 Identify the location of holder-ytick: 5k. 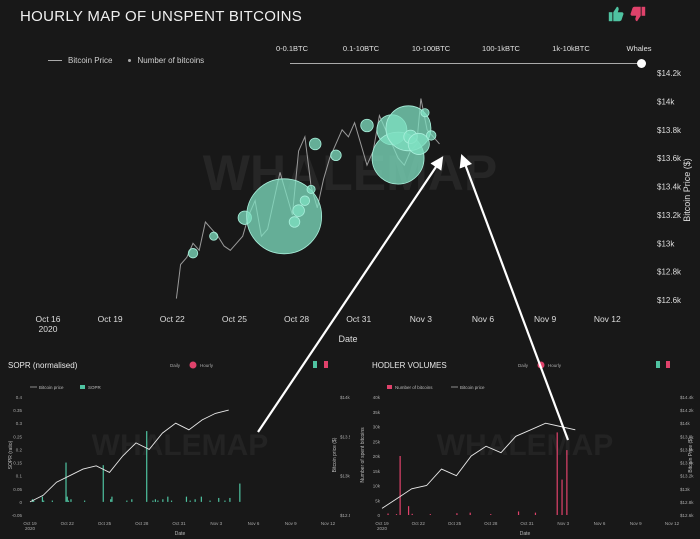
(378, 500).